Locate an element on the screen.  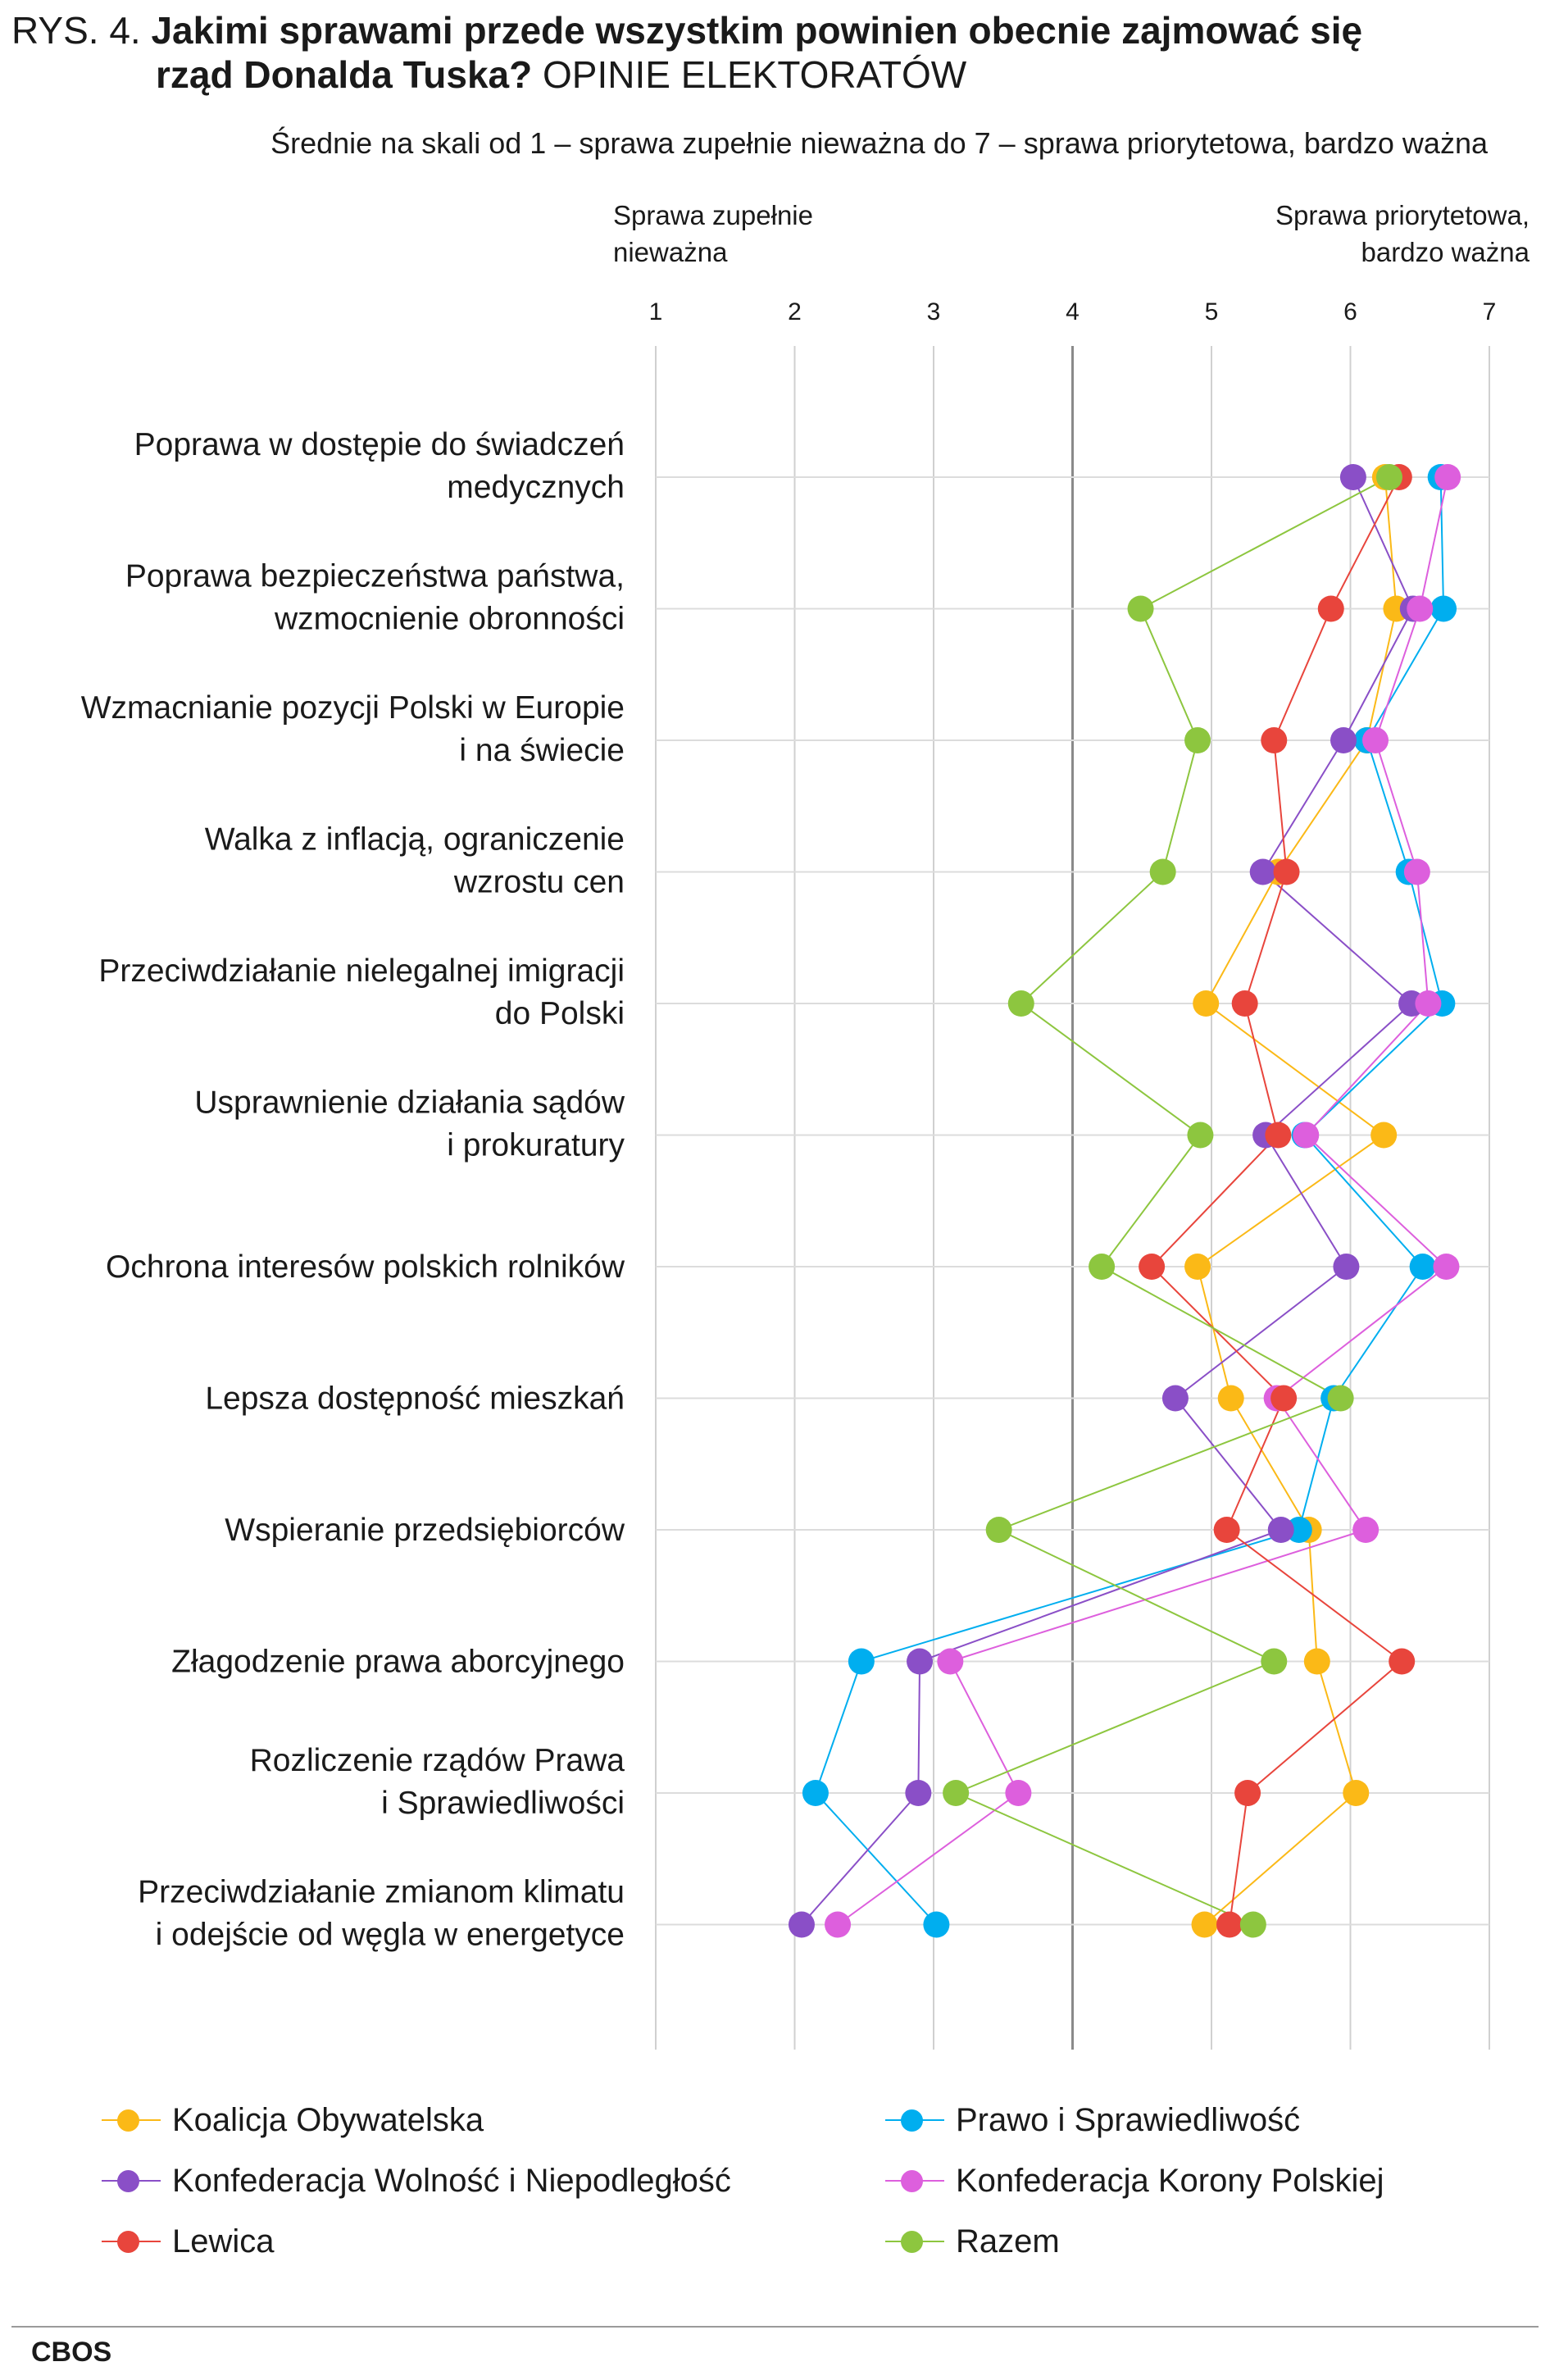
category-label-line: Usprawnienie działania sądów is located at coordinates (409, 1103).